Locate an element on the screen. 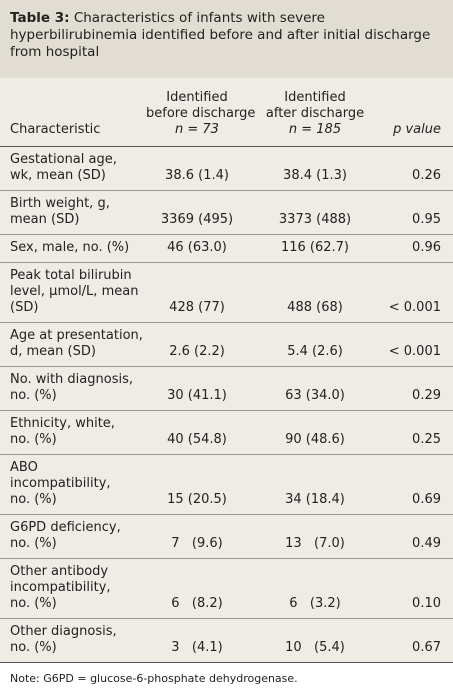 The height and width of the screenshot is (694, 453). characteristic-line: d, mean (SD) is located at coordinates (53, 351).